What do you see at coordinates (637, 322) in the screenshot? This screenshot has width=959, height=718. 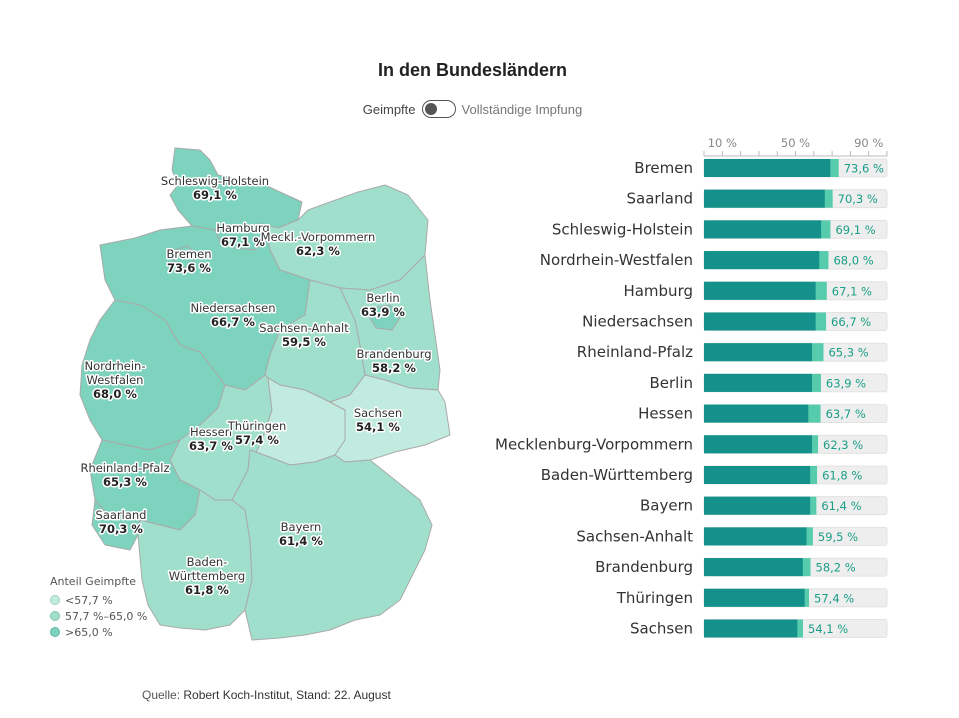 I see `category-label: Niedersachsen` at bounding box center [637, 322].